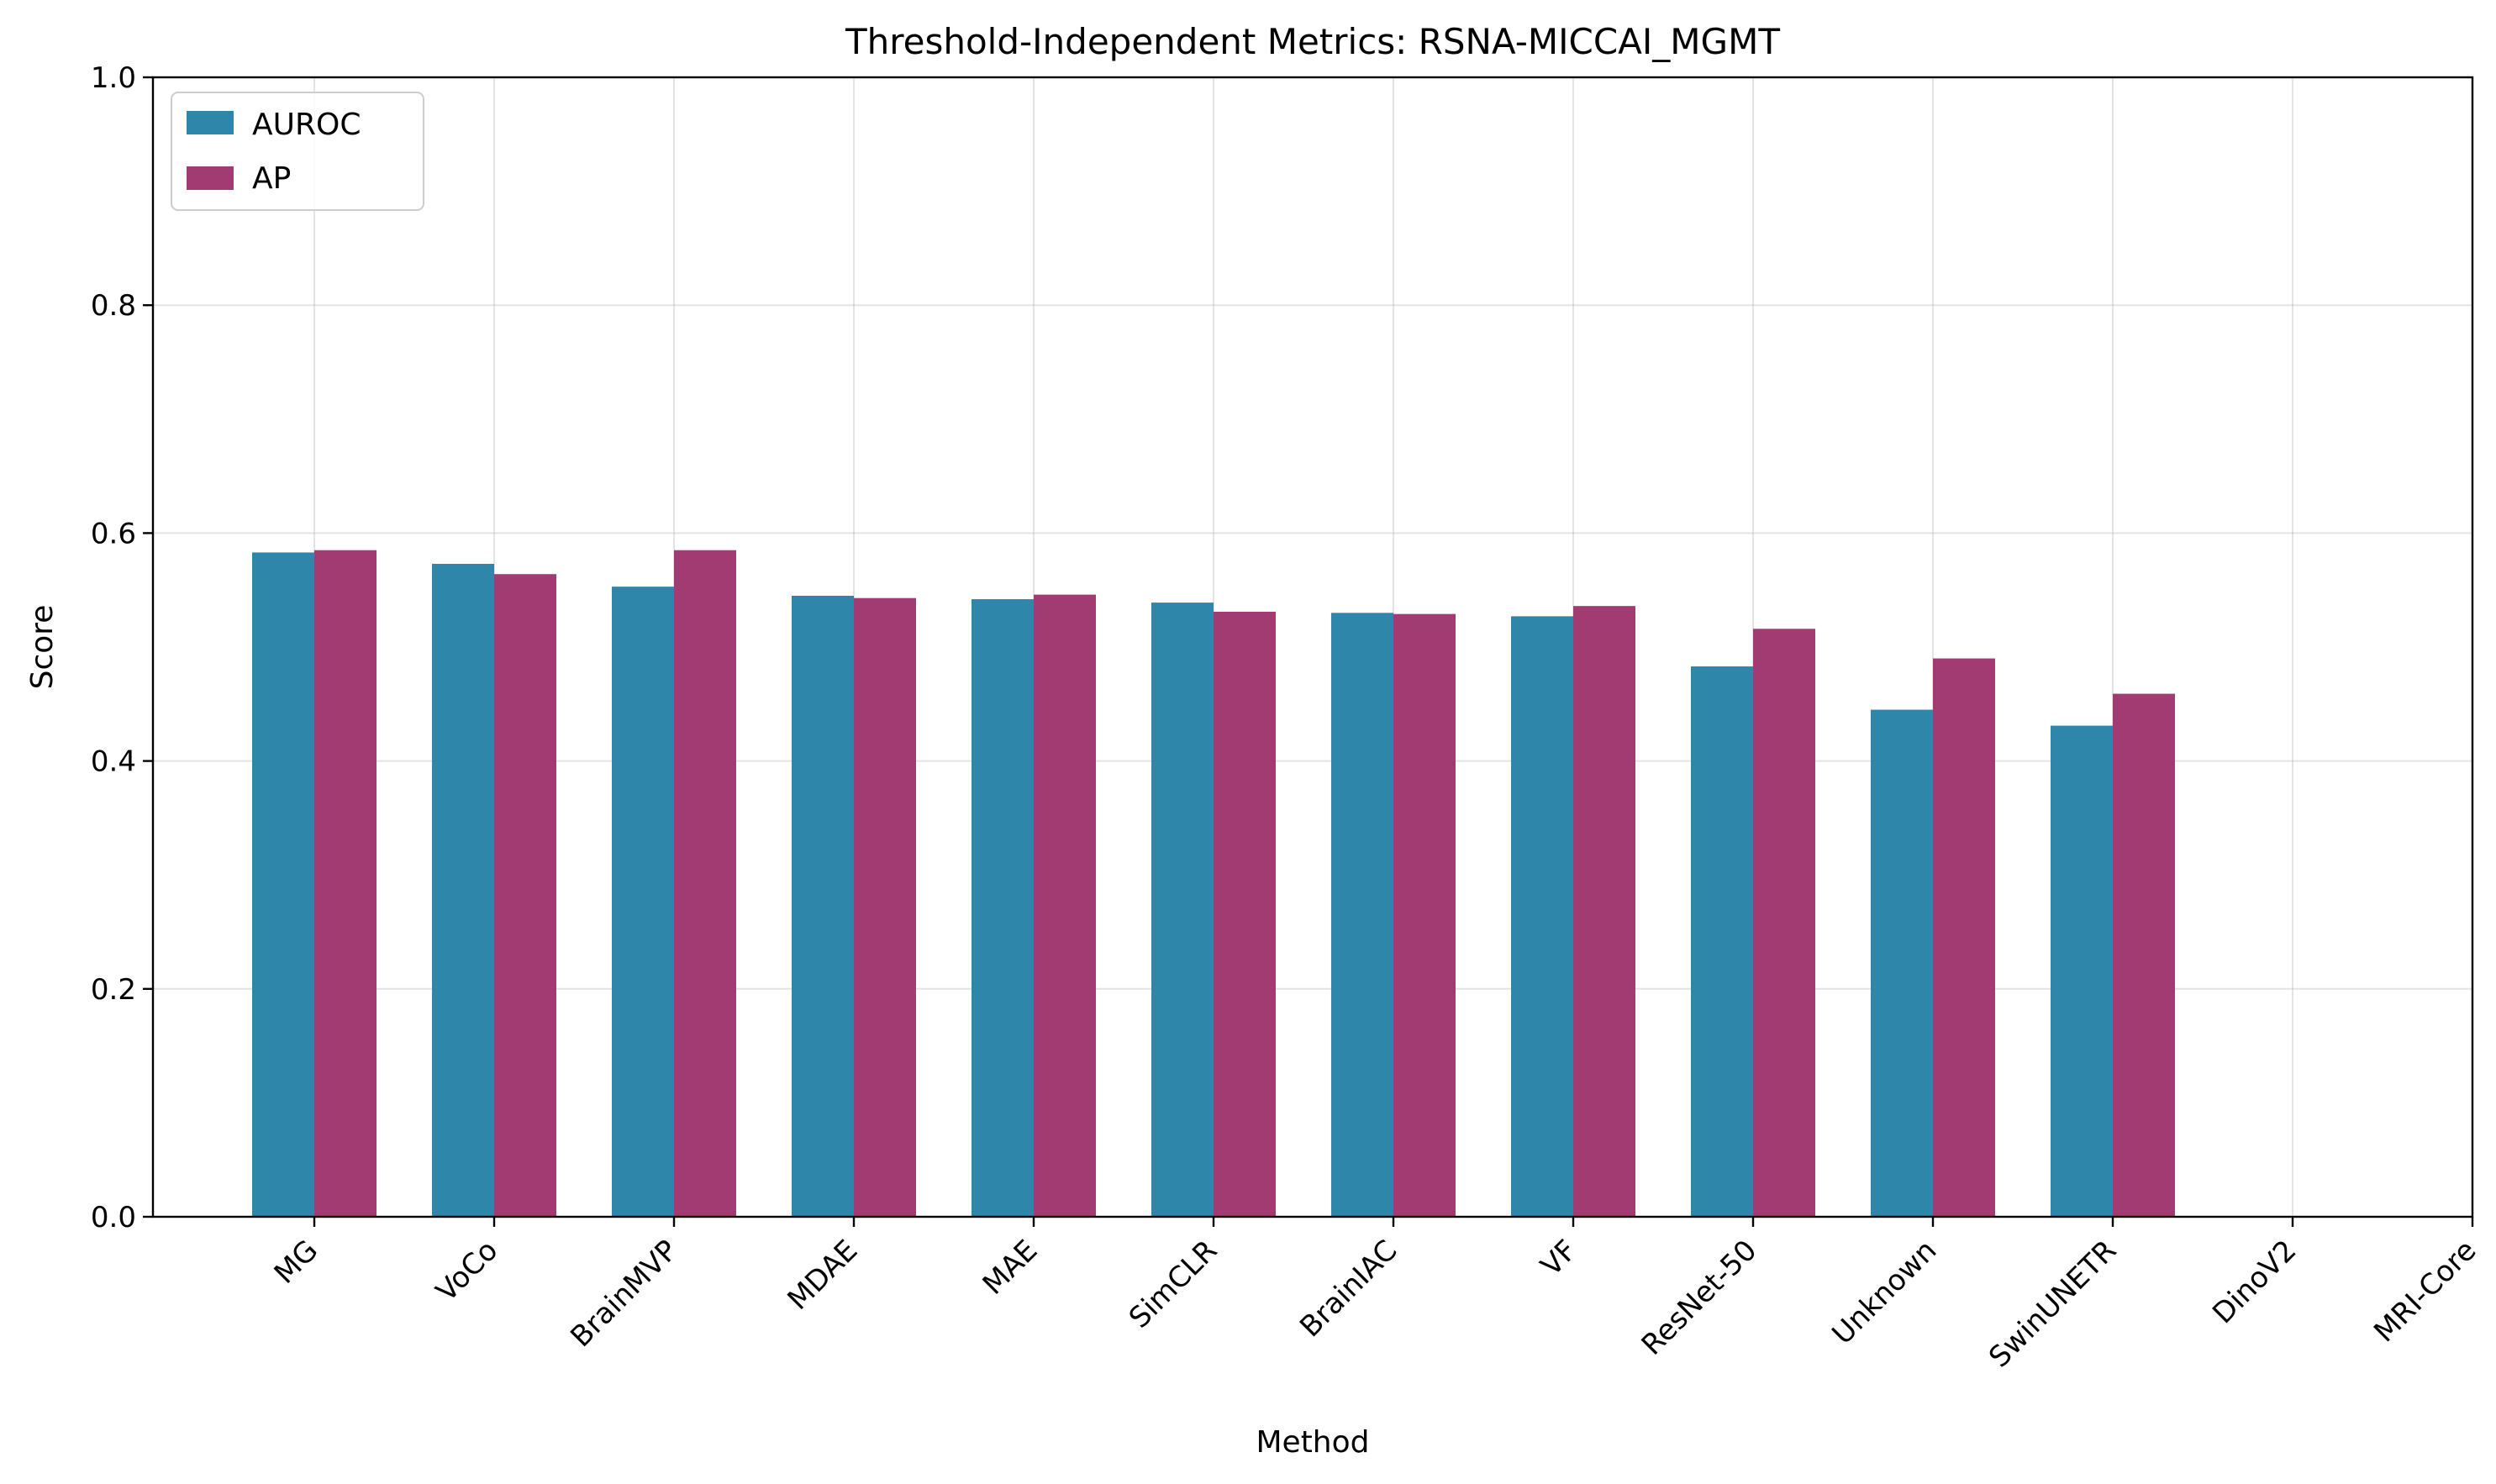 The height and width of the screenshot is (1484, 2496). What do you see at coordinates (2144, 955) in the screenshot?
I see `bar-ap-swinunetr` at bounding box center [2144, 955].